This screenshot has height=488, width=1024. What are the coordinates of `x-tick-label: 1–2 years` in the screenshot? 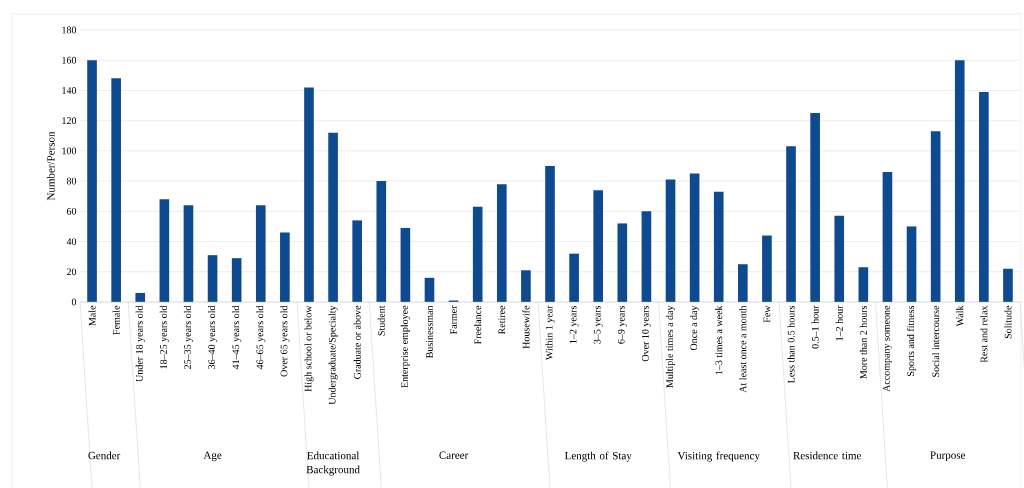 It's located at (574, 324).